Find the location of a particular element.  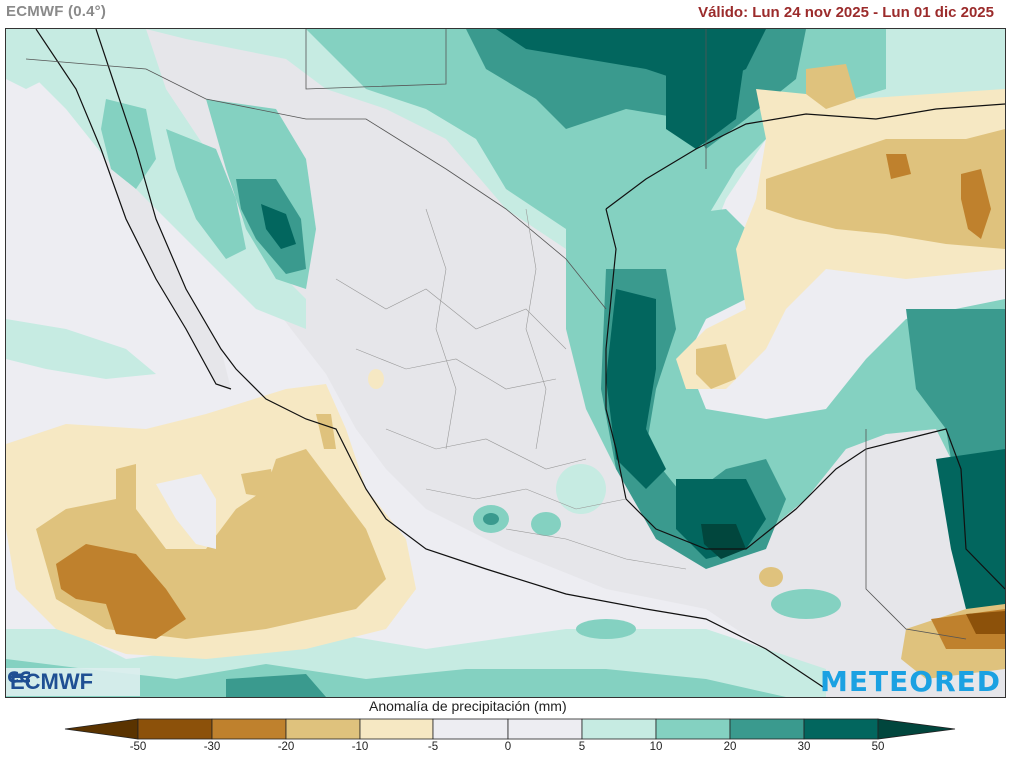

legend-tick: 20 is located at coordinates (730, 747).